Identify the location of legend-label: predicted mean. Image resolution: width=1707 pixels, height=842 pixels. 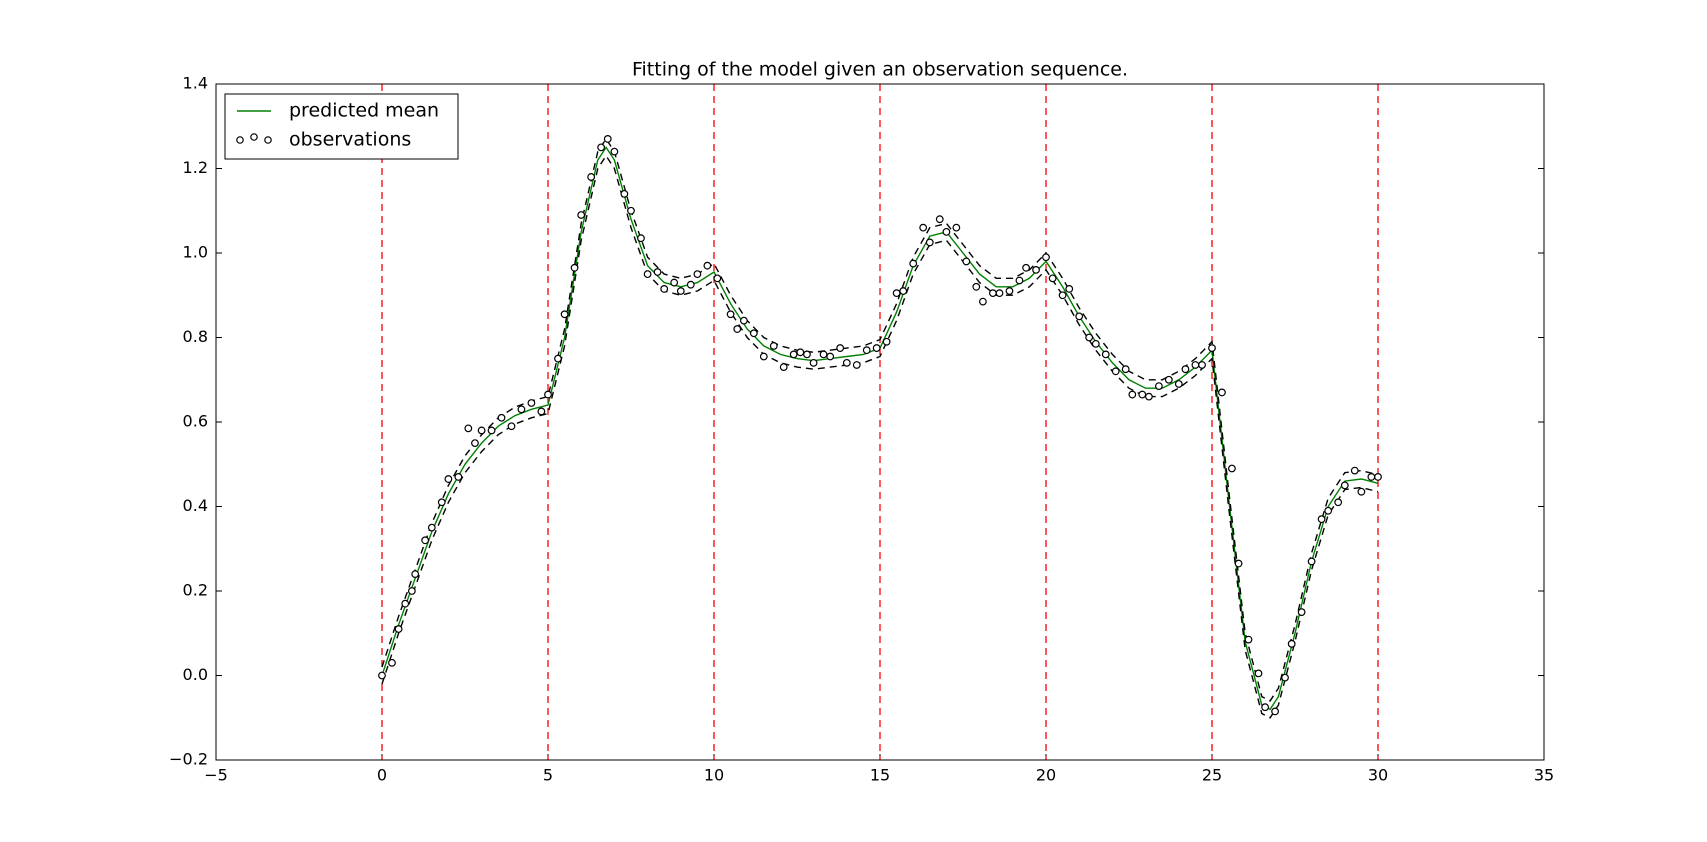
(364, 111).